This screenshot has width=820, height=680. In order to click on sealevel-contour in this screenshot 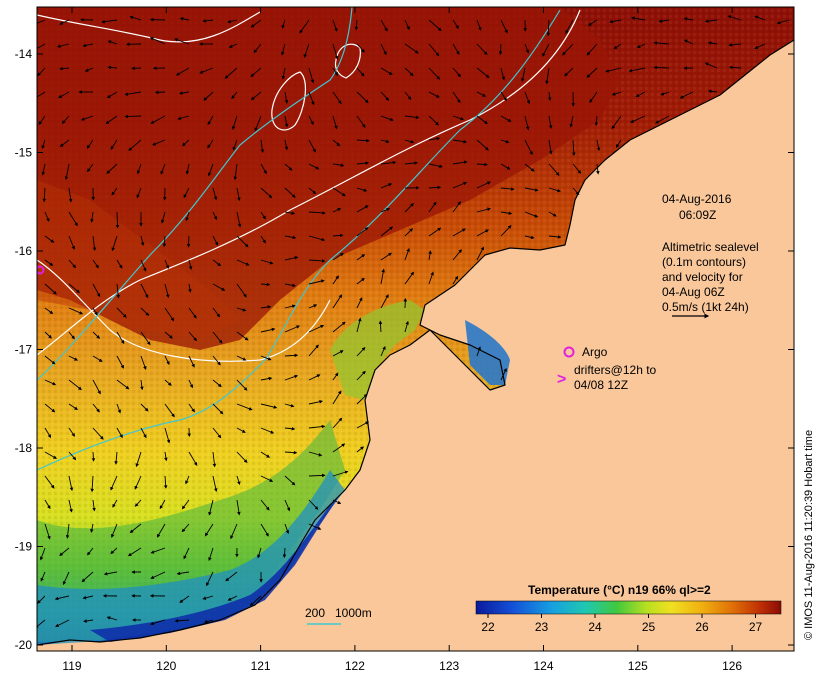, I will do `click(289, 101)`.